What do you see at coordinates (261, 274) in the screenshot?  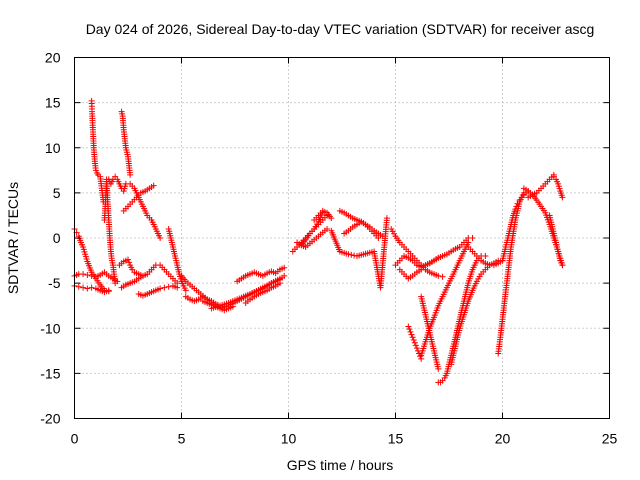 I see `series-arc18` at bounding box center [261, 274].